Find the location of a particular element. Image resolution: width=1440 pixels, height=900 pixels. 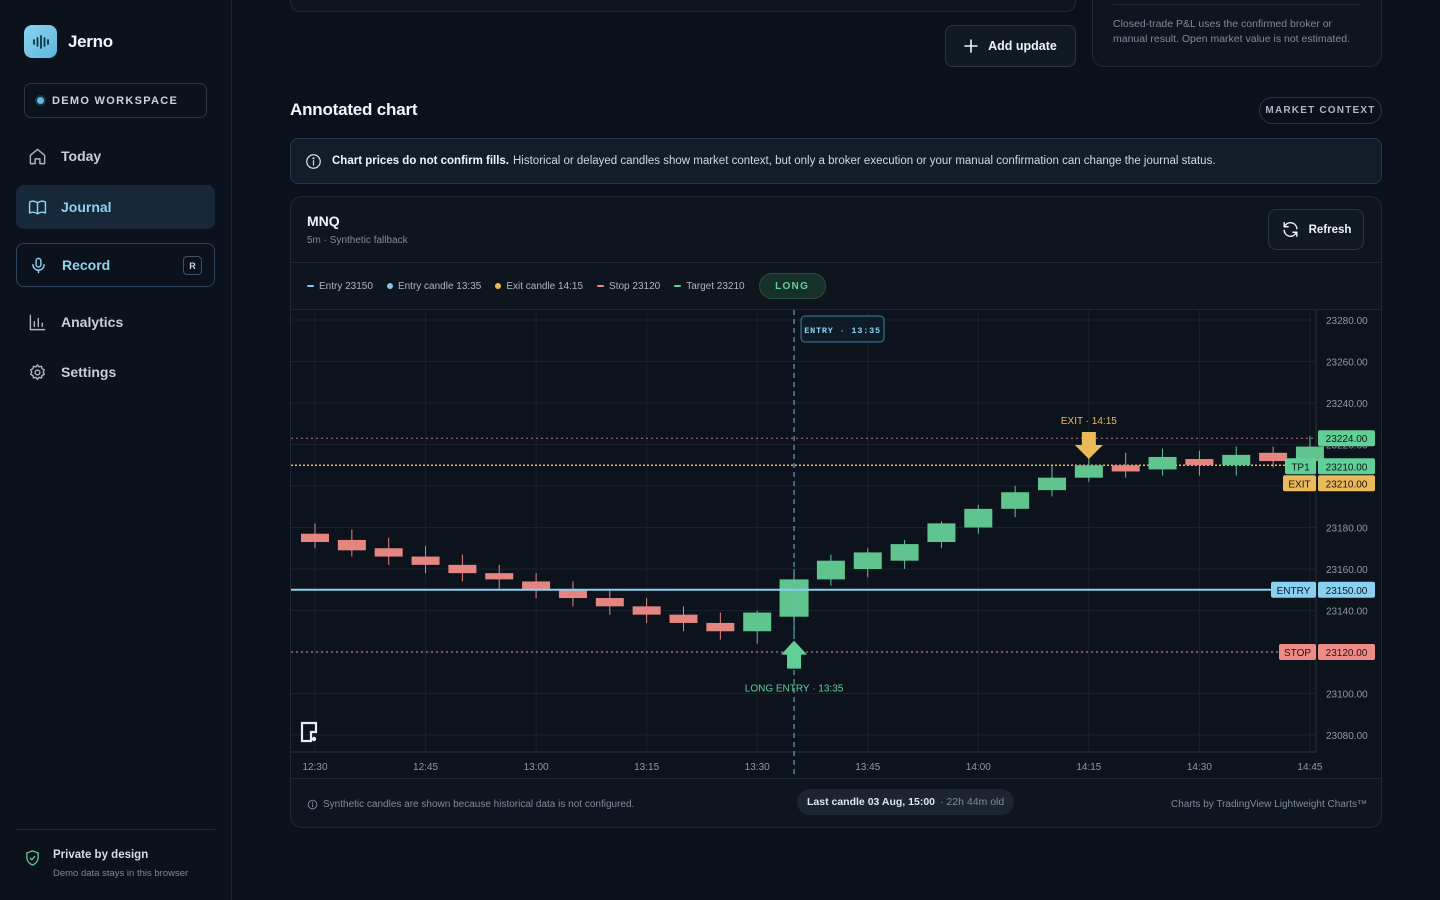

legend-stop-swatch is located at coordinates (601, 286).